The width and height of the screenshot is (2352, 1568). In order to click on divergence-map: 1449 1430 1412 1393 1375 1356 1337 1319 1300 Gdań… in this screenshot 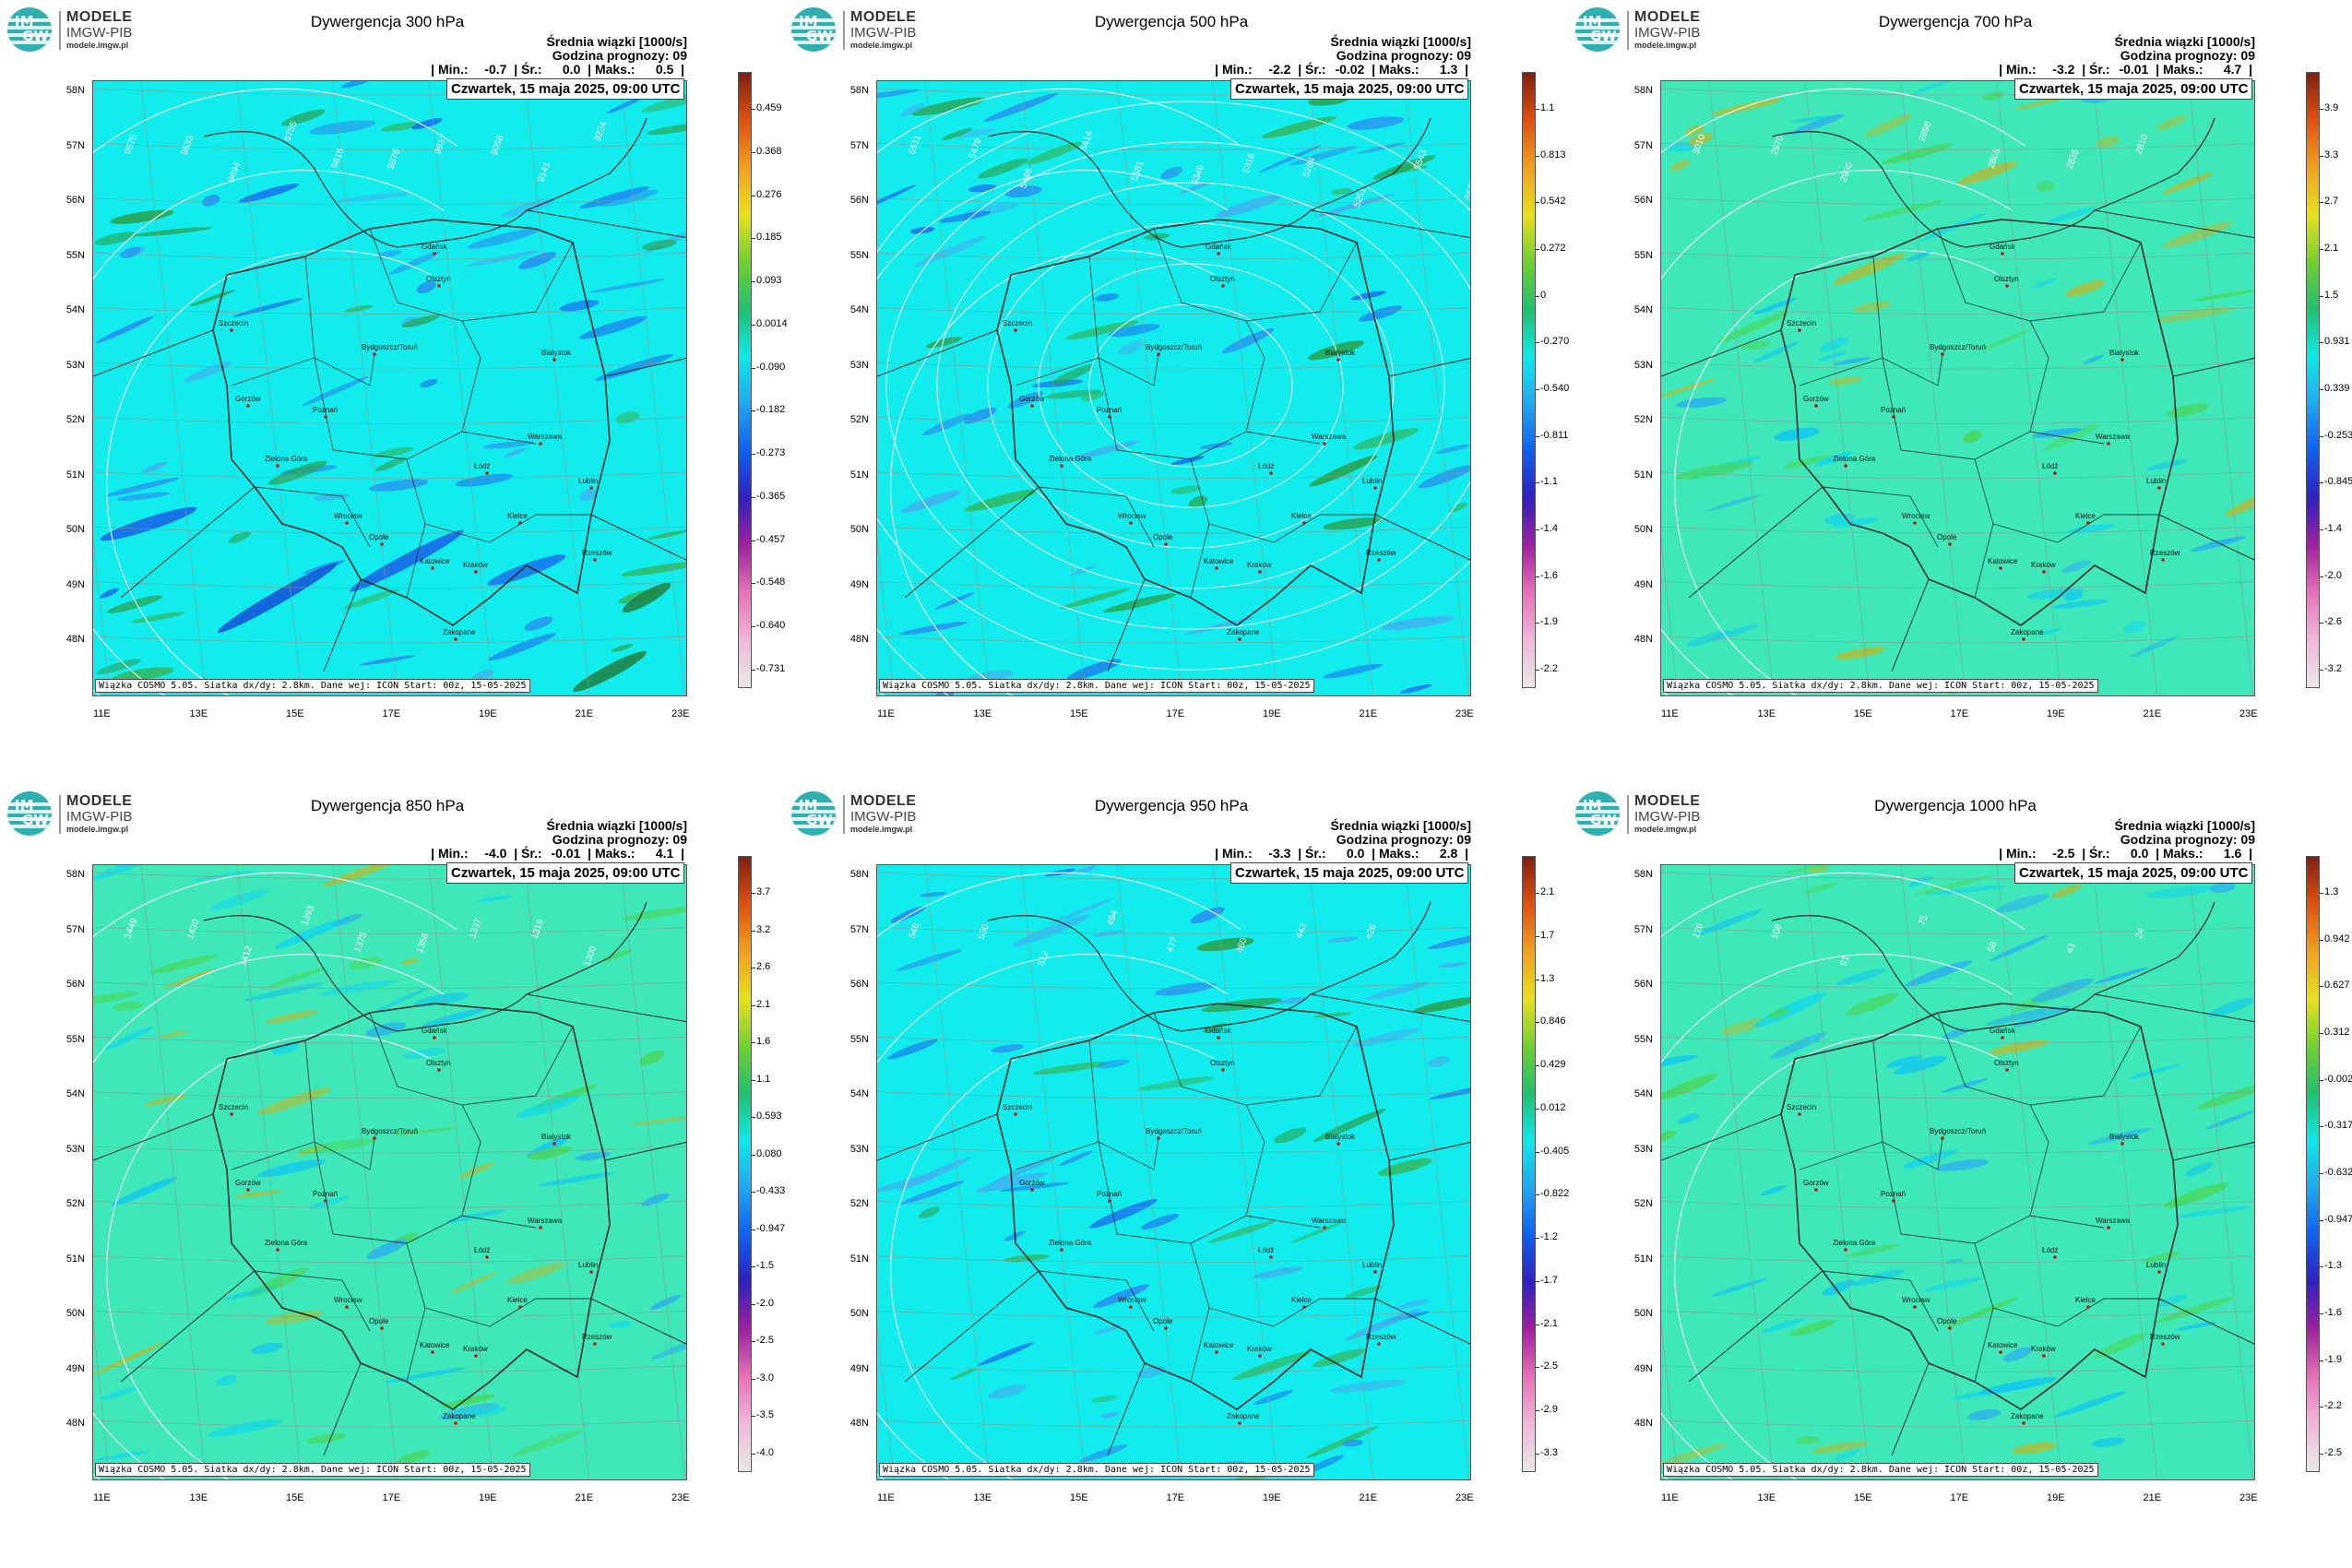, I will do `click(389, 1172)`.